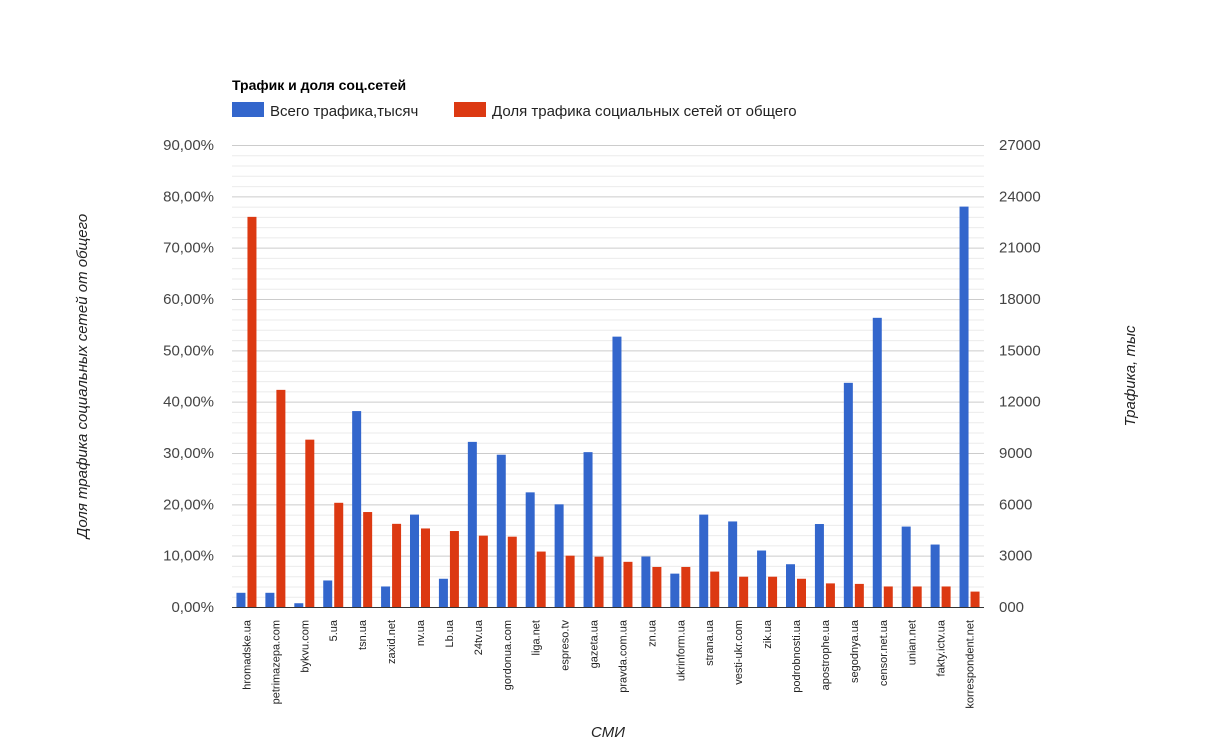  What do you see at coordinates (248, 109) in the screenshot?
I see `legend-swatch-total-traffic` at bounding box center [248, 109].